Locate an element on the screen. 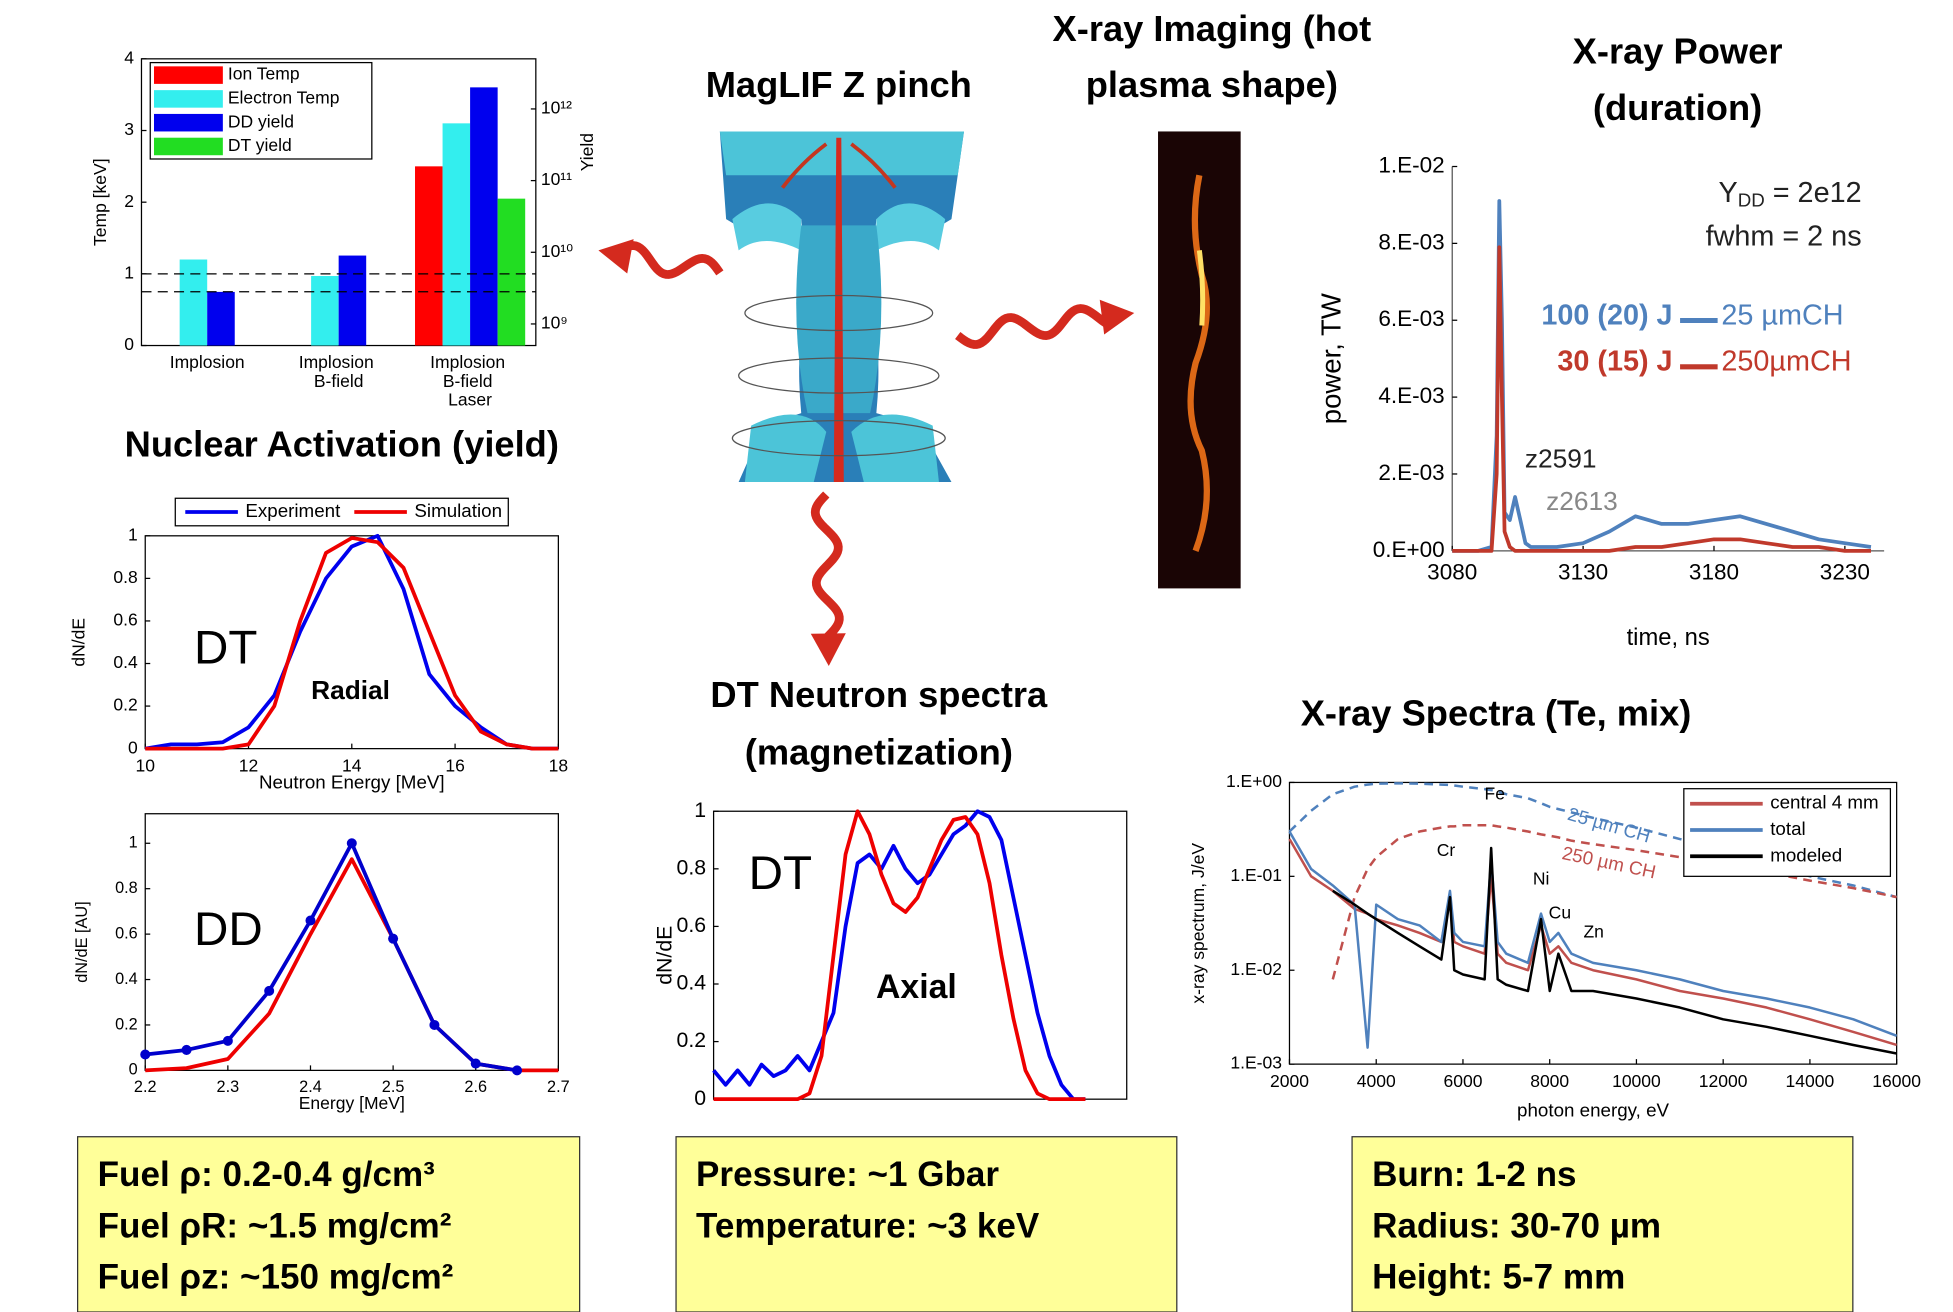  legend-label: 25 µmCH is located at coordinates (1782, 315).